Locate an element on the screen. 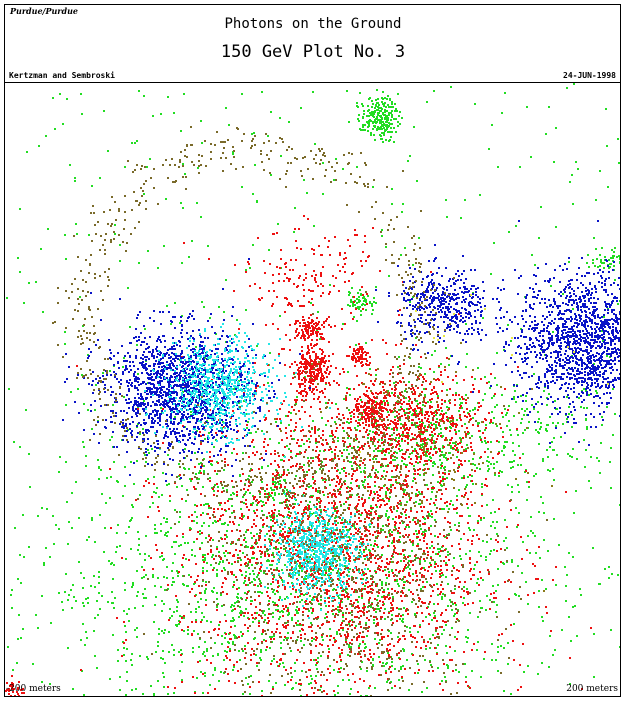 The height and width of the screenshot is (703, 626). scale-label-right: 200 meters is located at coordinates (592, 689).